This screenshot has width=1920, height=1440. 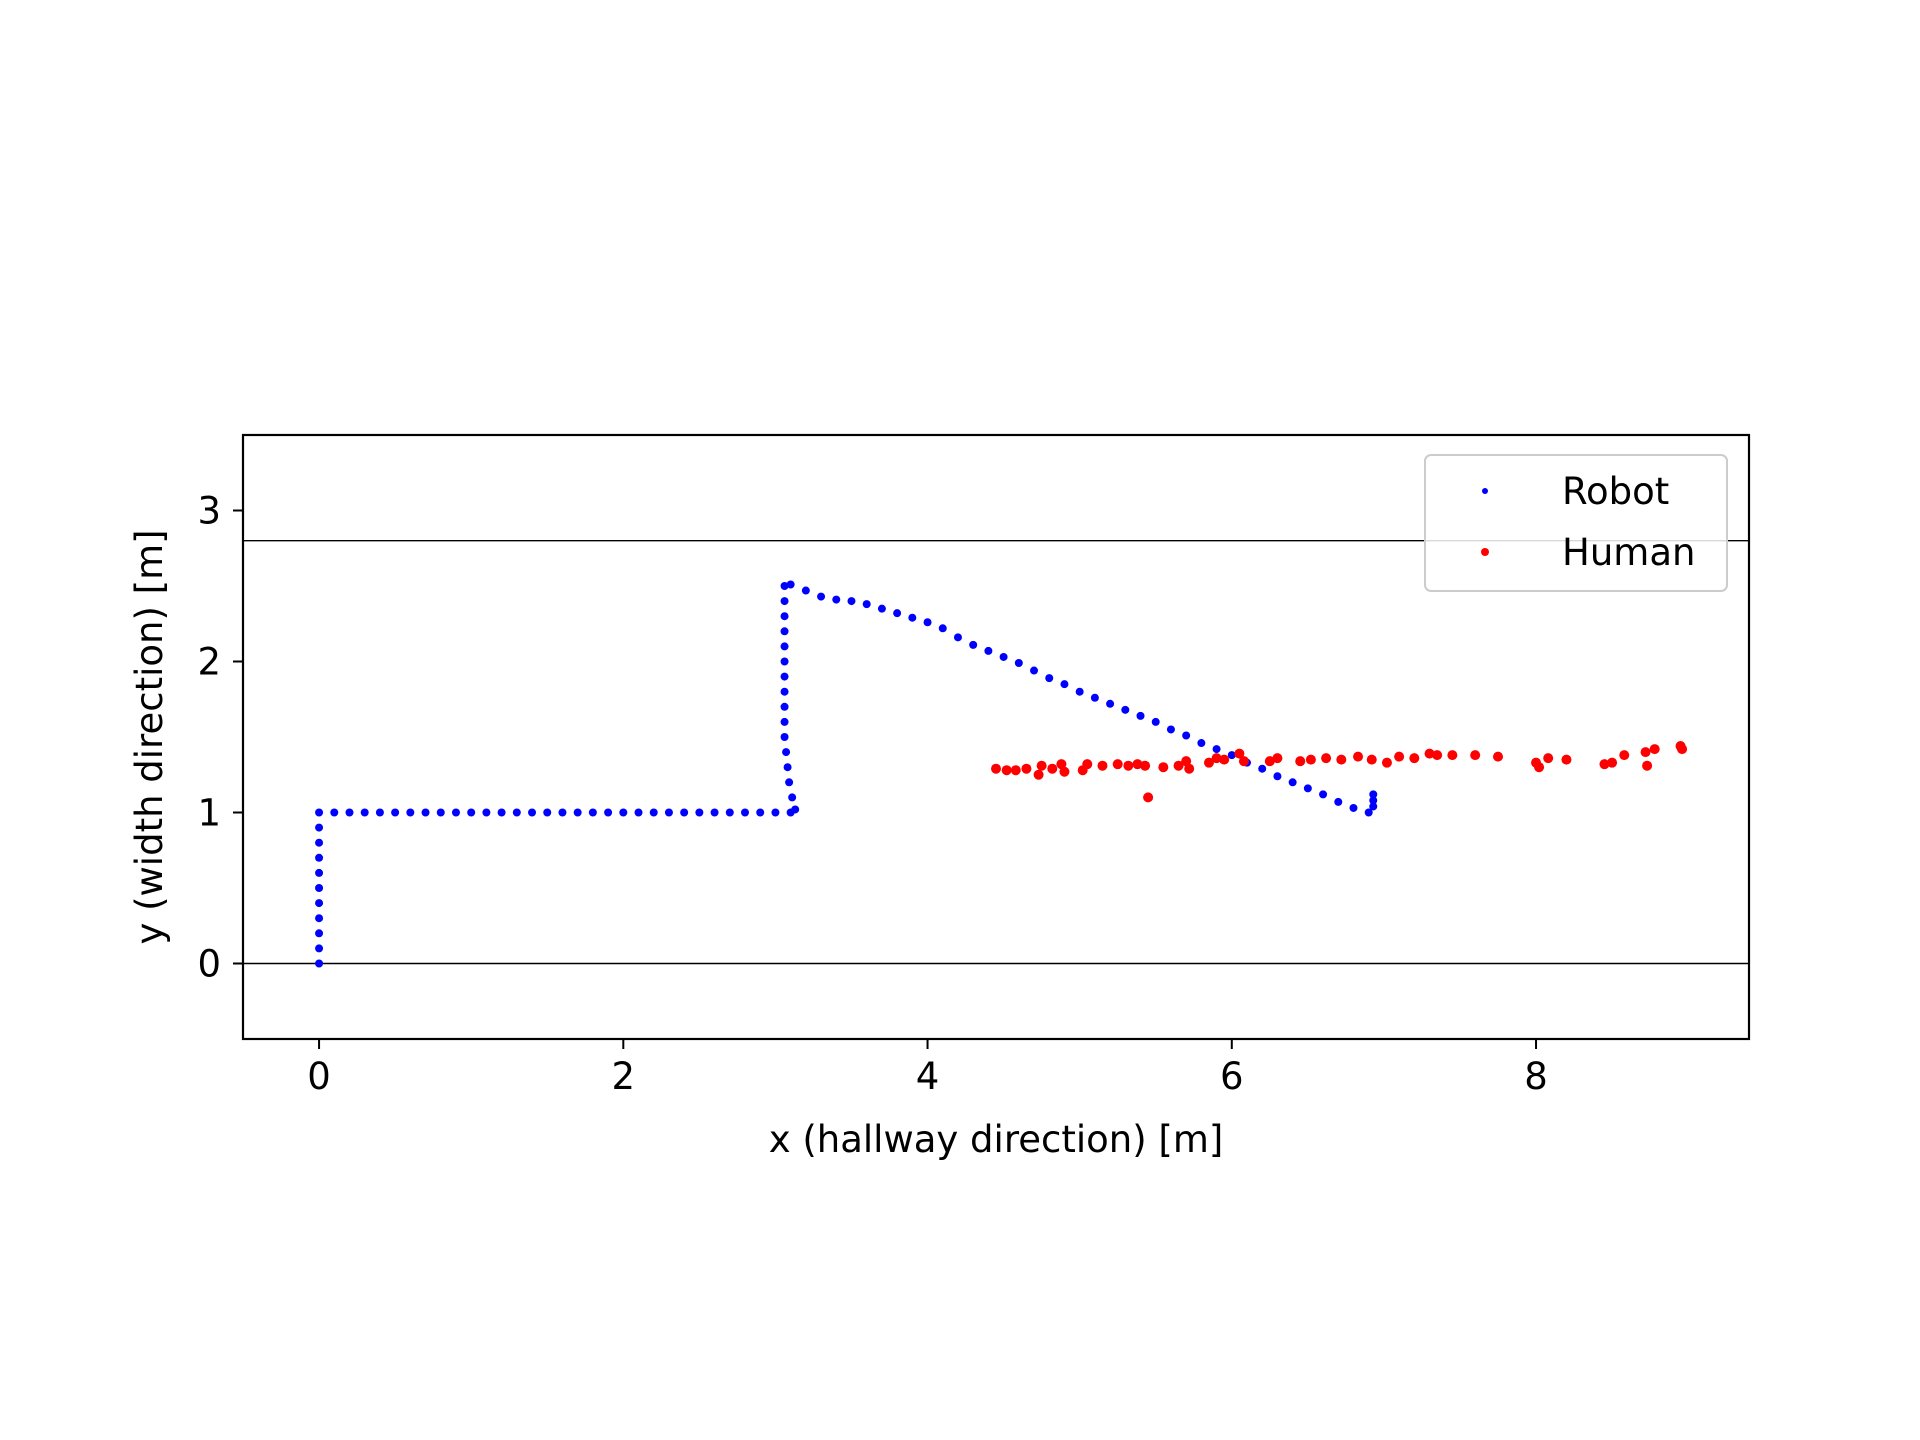 I want to click on x-tick-label: 6, so click(x=1232, y=1076).